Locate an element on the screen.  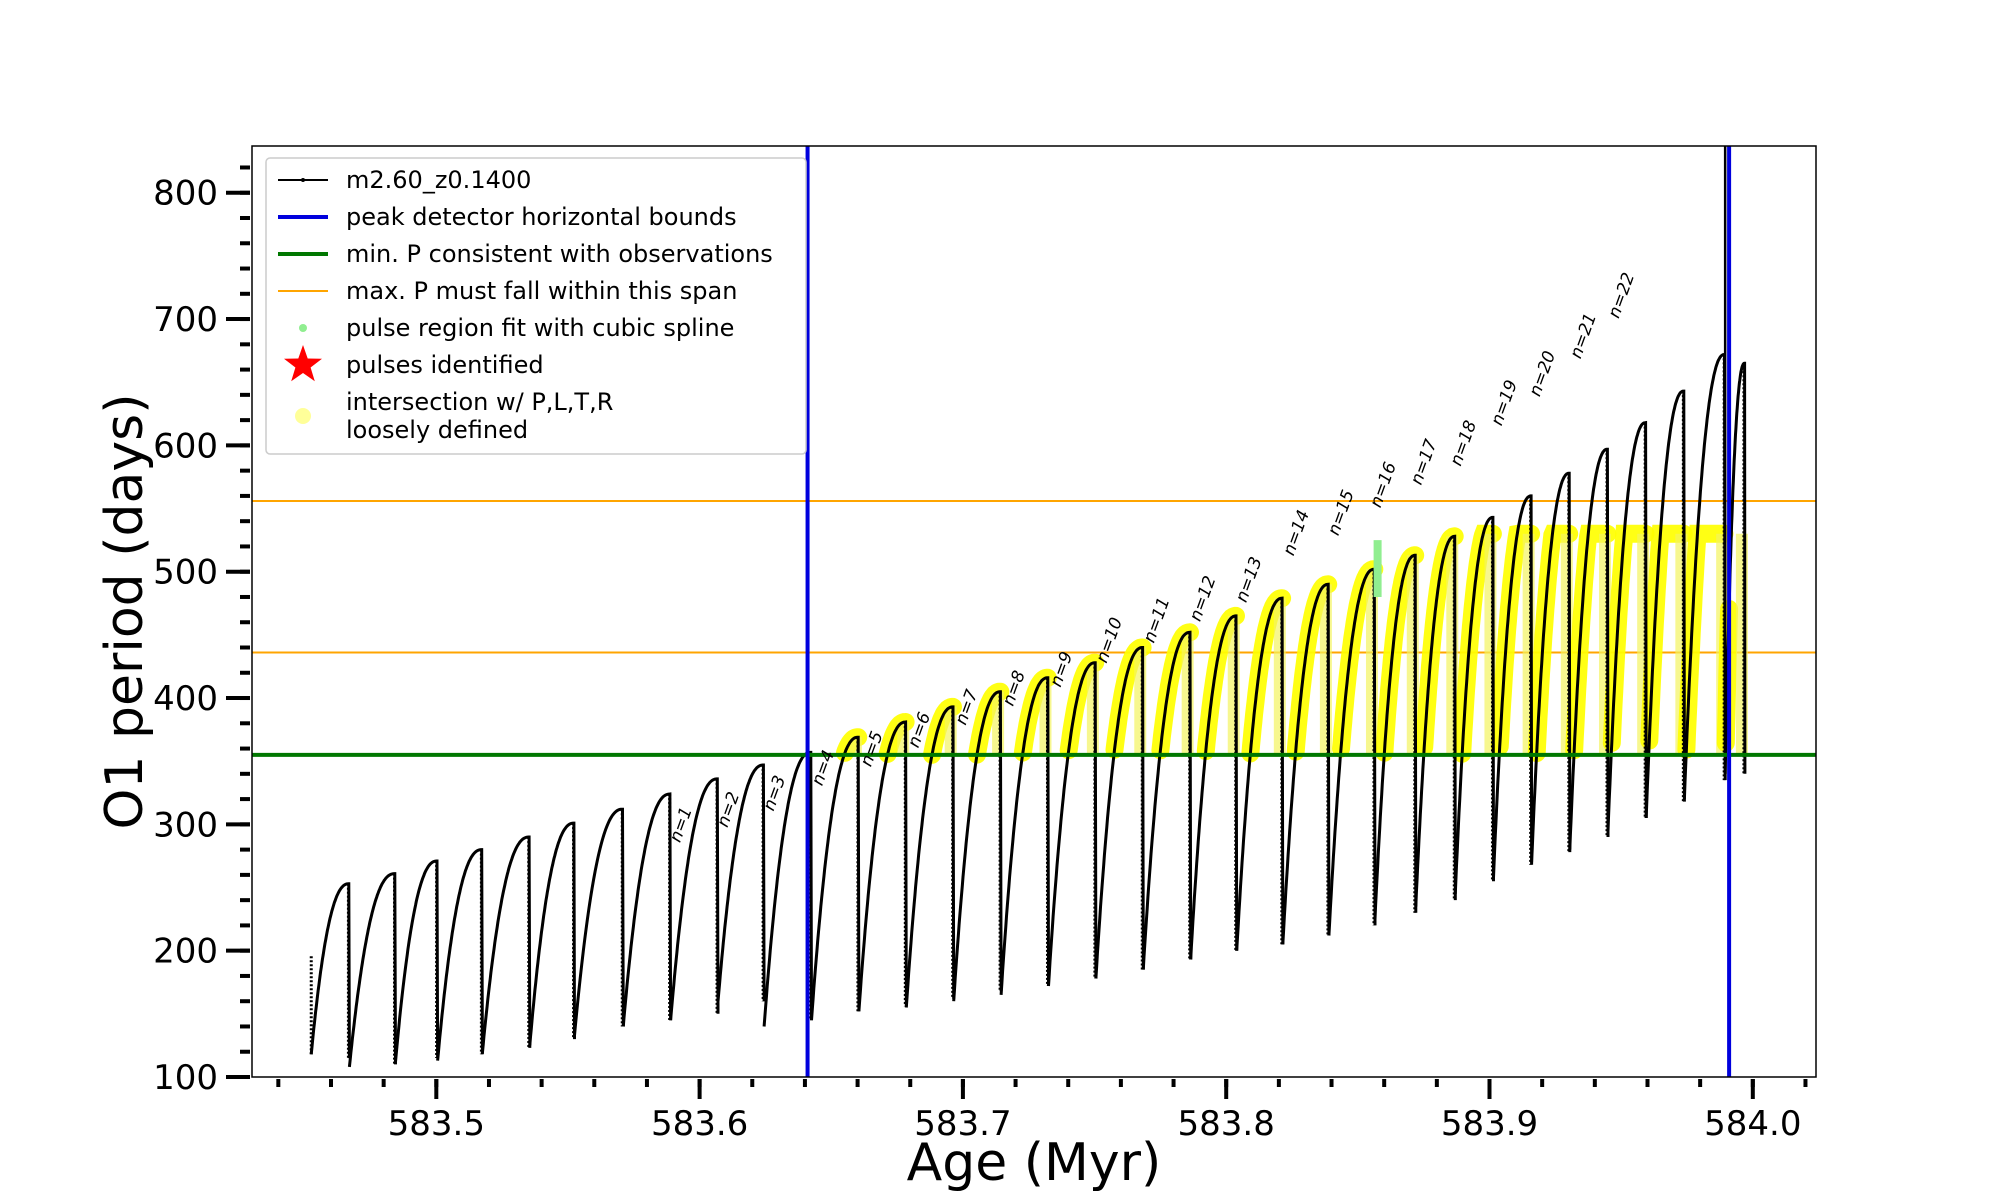
pulse-label-12: n=12 is located at coordinates (1203, 598).